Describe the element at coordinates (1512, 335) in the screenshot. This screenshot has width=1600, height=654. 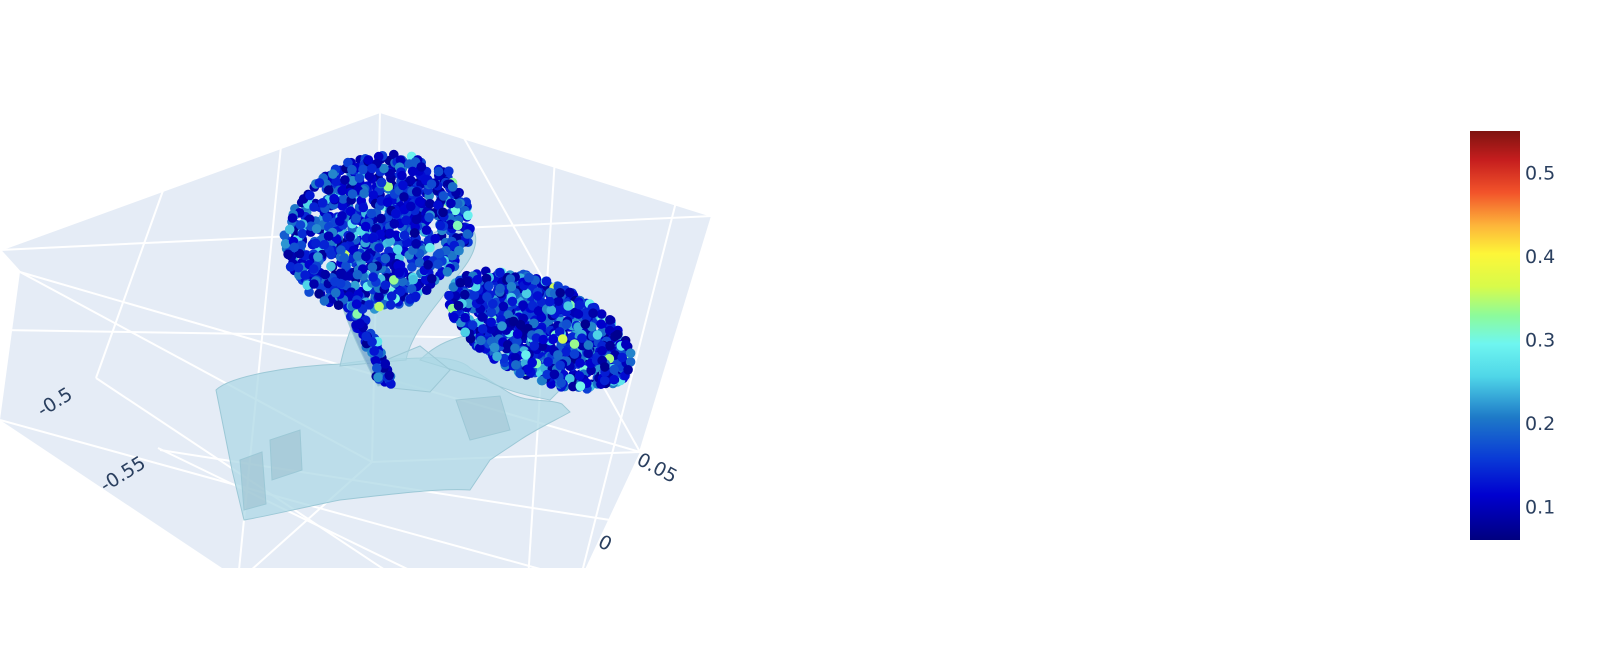
I see `colorbar: 0.1 0.2 0.3 0.4 0.5` at that location.